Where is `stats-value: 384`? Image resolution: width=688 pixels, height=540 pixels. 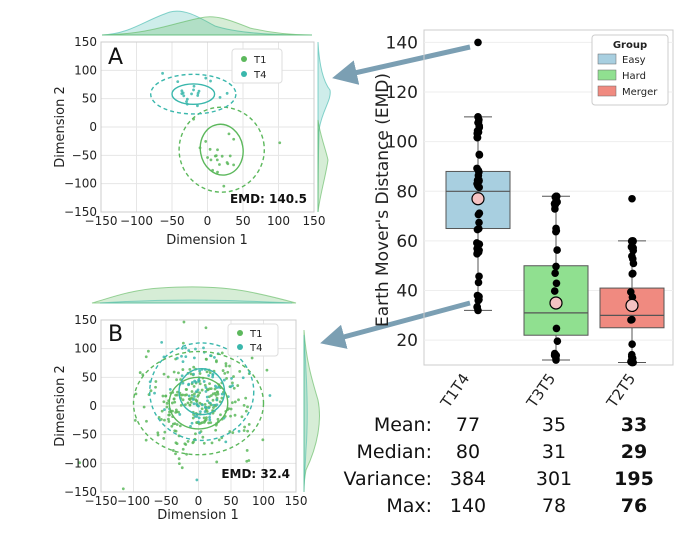
stats-value: 384 is located at coordinates (468, 479).